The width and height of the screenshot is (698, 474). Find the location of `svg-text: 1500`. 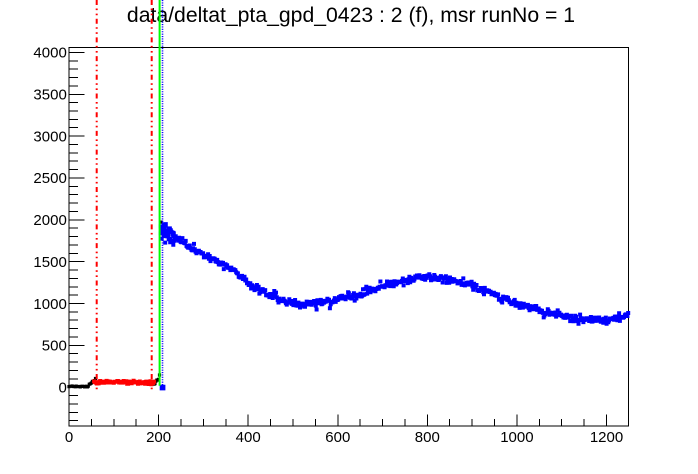

svg-text: 1500 is located at coordinates (49, 262).